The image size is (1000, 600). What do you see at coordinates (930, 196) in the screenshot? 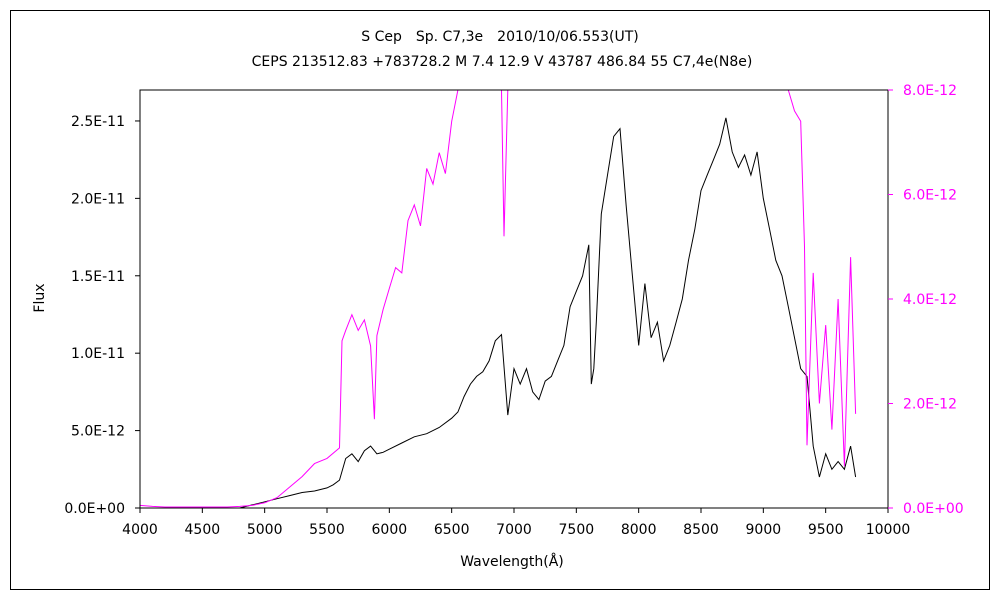
I see `y2-tick-label: 6.0E-12` at bounding box center [930, 196].